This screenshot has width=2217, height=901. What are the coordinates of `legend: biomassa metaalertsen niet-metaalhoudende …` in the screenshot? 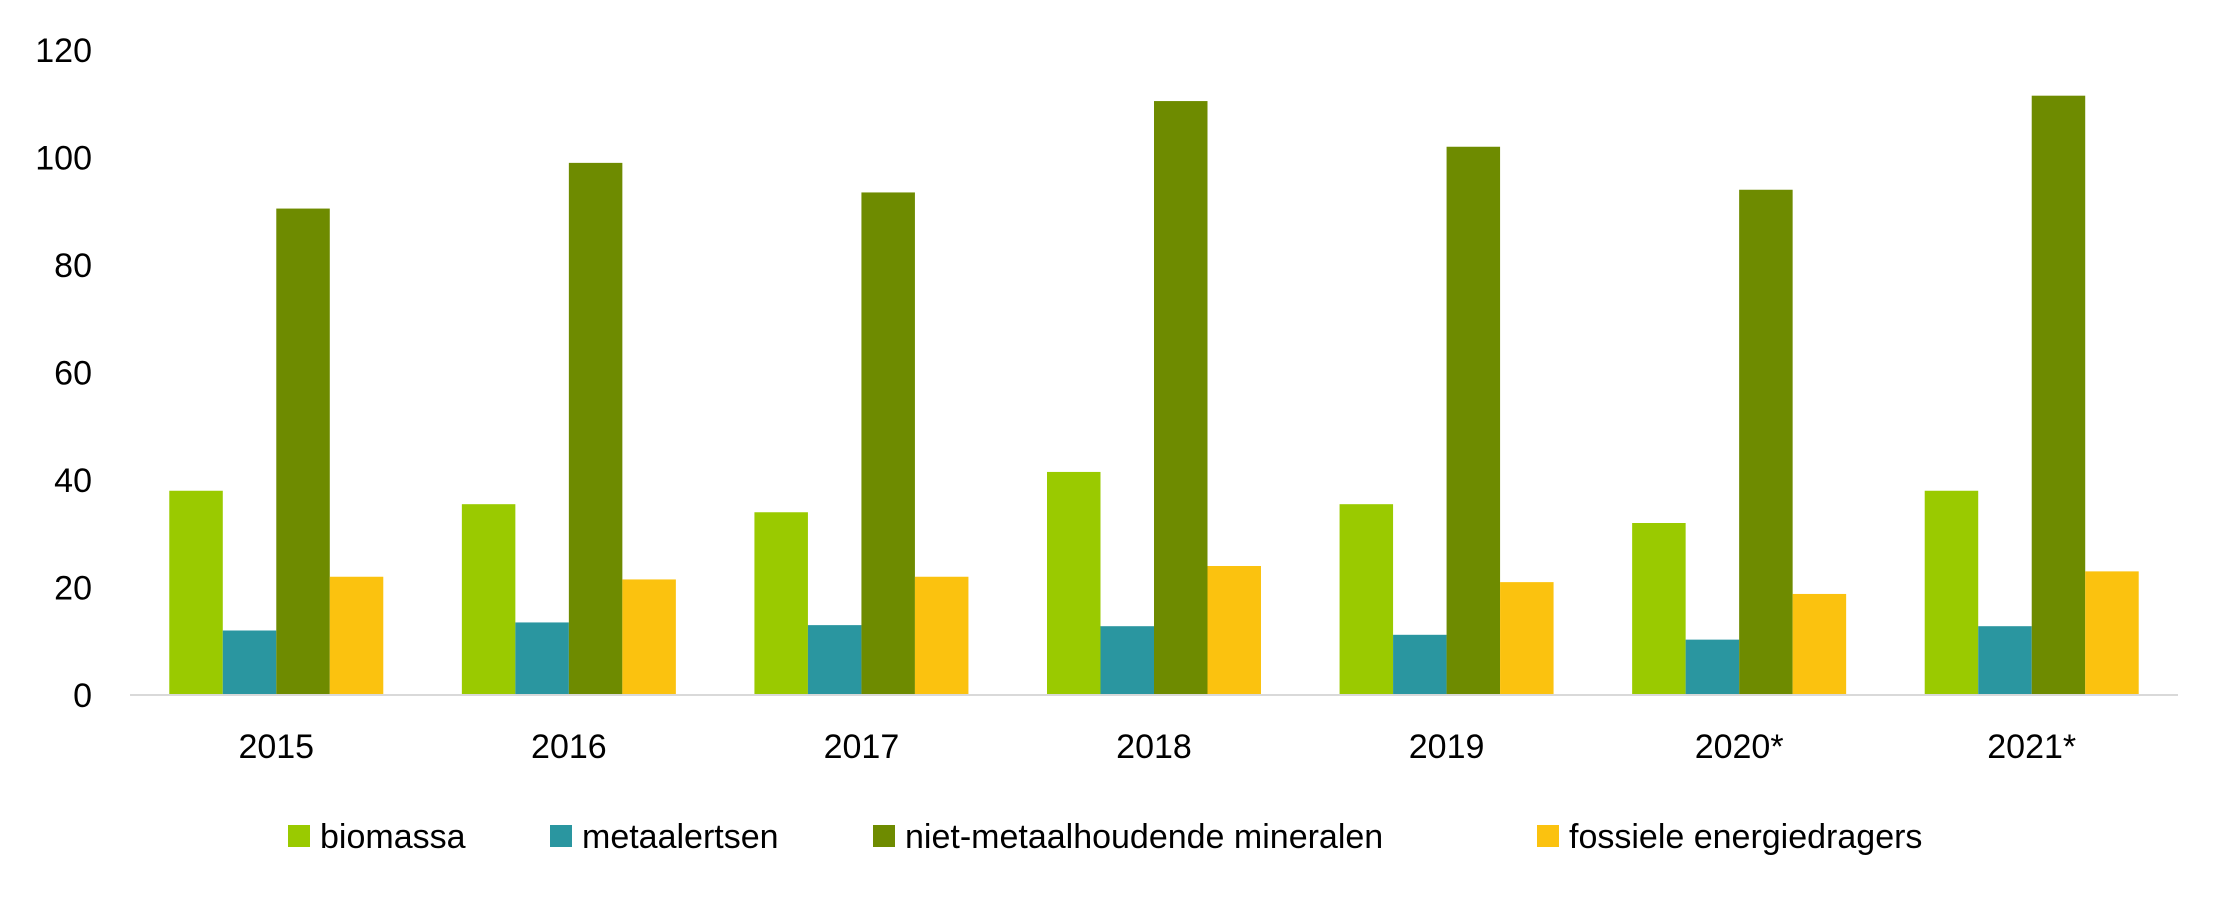 It's located at (1105, 837).